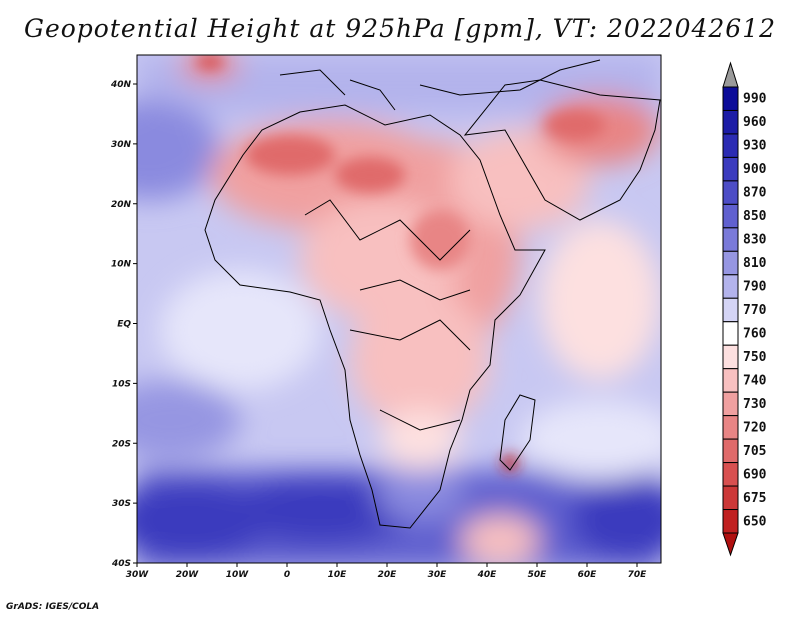  Describe the element at coordinates (588, 575) in the screenshot. I see `lon-tick-label: 60E` at that location.